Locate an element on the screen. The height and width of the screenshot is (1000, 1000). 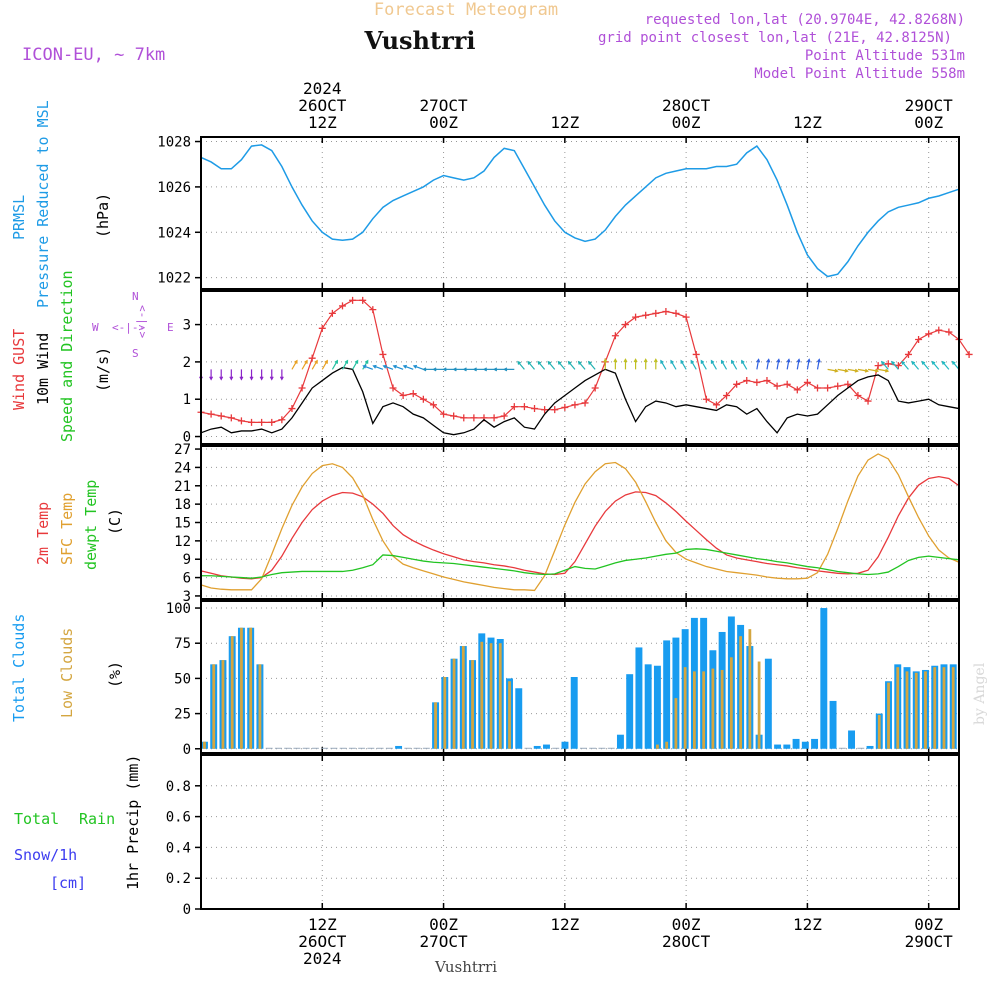
bottom-time-label: 12Z is located at coordinates (807, 924).